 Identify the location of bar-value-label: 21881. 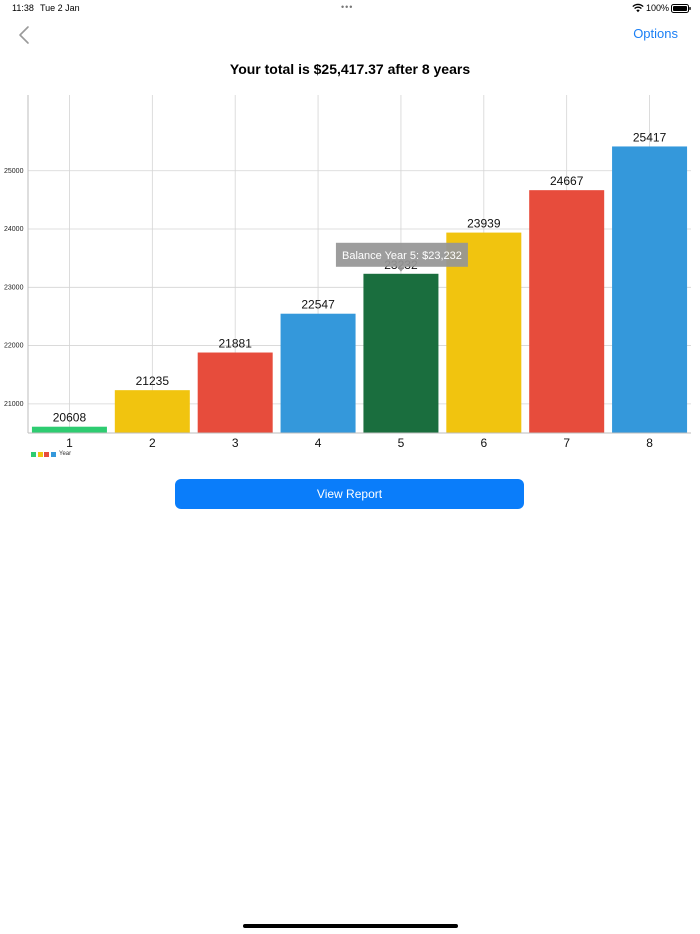
(236, 344).